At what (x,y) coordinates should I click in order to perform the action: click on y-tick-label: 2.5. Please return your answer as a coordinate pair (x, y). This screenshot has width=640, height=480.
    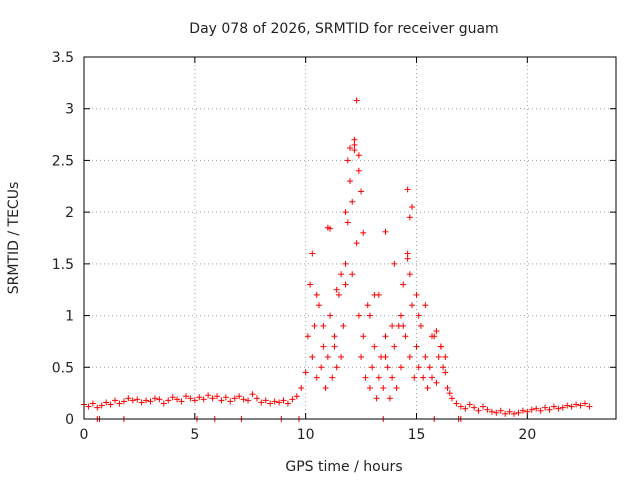
    Looking at the image, I should click on (63, 161).